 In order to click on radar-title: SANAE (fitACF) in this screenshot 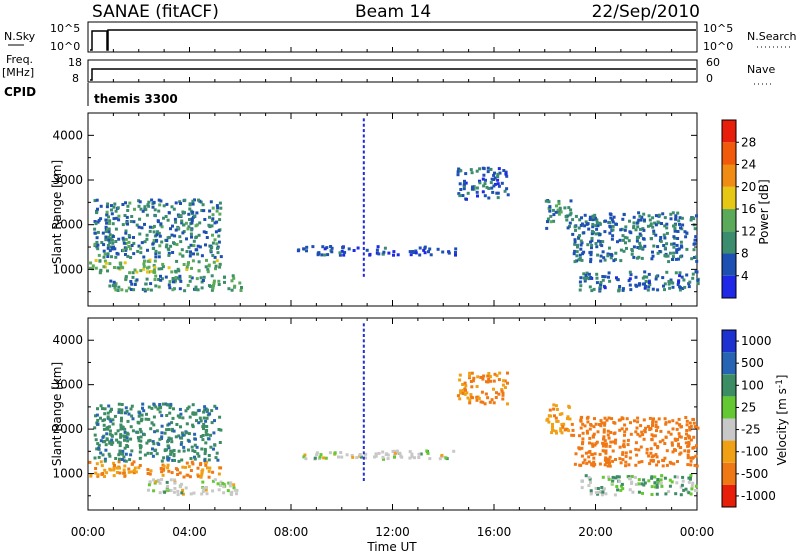, I will do `click(155, 12)`.